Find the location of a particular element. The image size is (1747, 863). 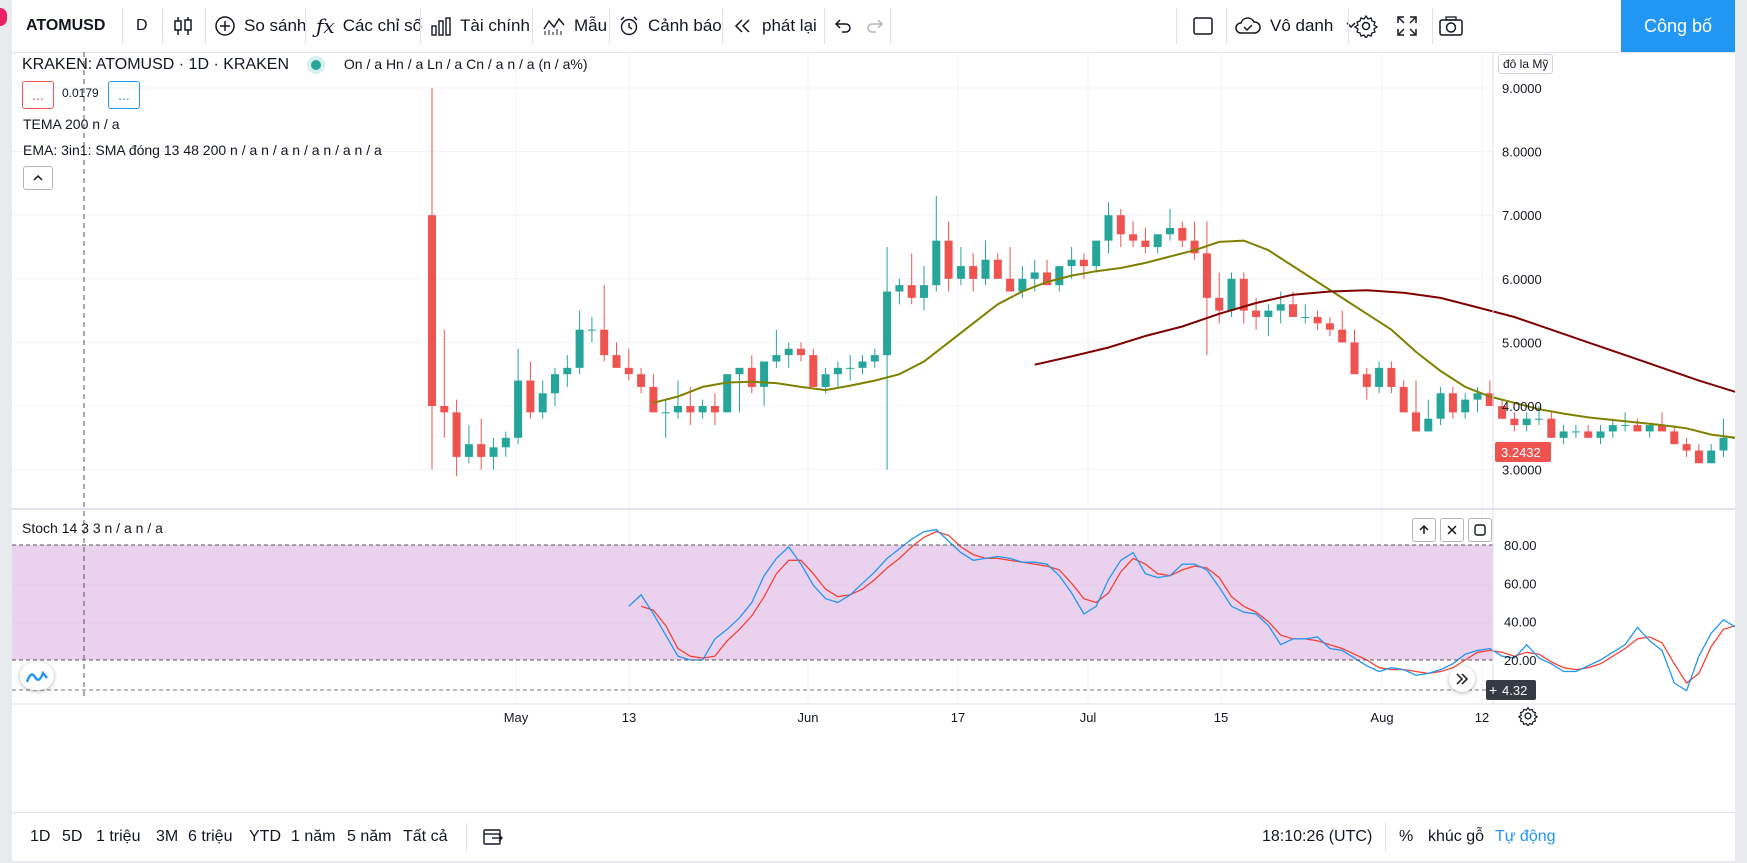

range-all: Tất cả is located at coordinates (425, 837).